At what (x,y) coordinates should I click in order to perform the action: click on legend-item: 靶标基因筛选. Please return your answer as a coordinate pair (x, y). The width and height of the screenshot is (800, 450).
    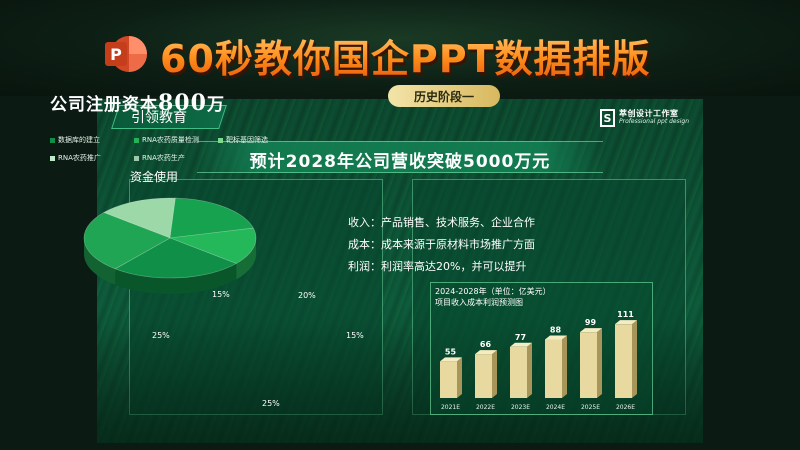
    Looking at the image, I should click on (243, 140).